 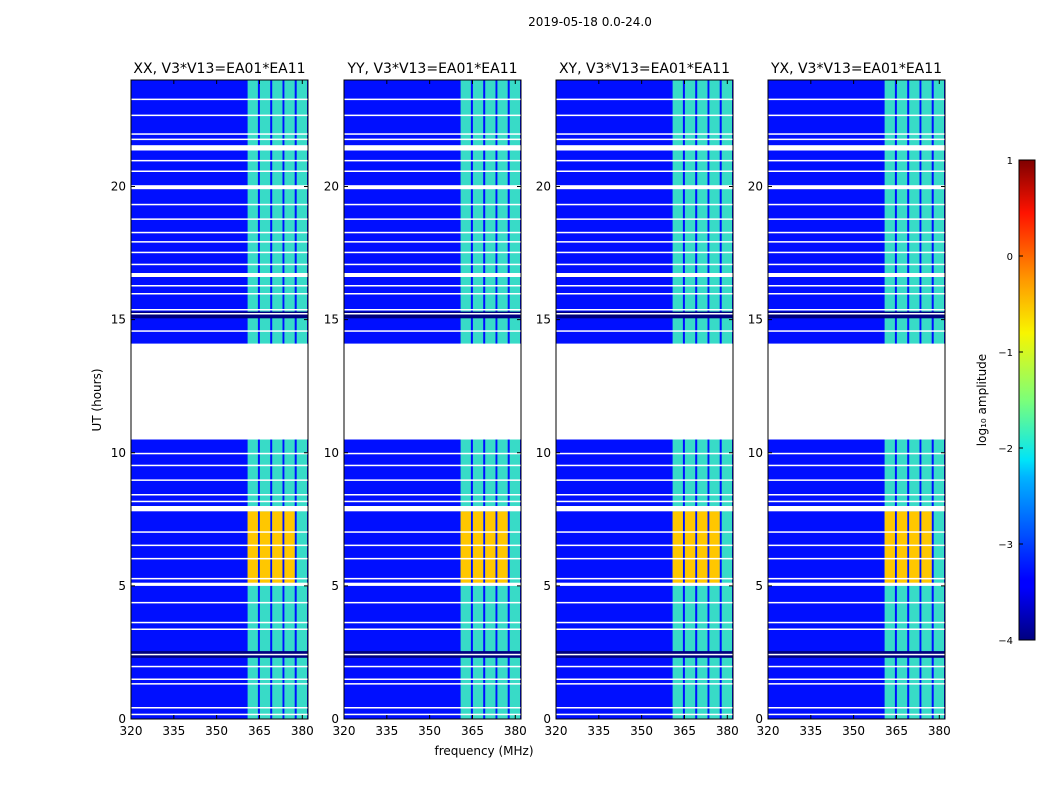 I want to click on colorbar: 1 0 −1 −2 −3 −4 log₁₀ amplitude, so click(x=1005, y=401).